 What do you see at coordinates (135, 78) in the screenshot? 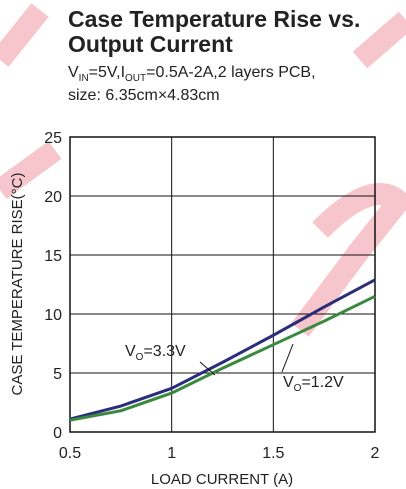
I see `subtitle-line-subscript: OUT` at bounding box center [135, 78].